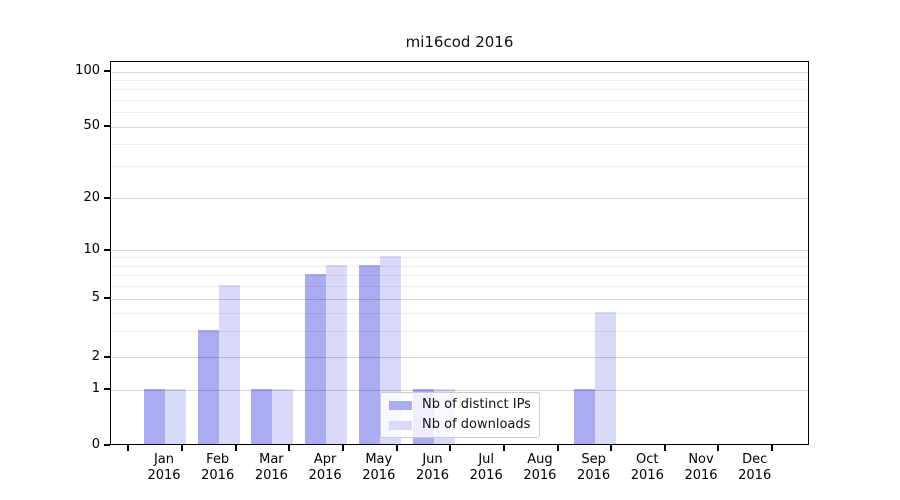 The height and width of the screenshot is (500, 900). Describe the element at coordinates (337, 354) in the screenshot. I see `bar-apr-downloads` at that location.